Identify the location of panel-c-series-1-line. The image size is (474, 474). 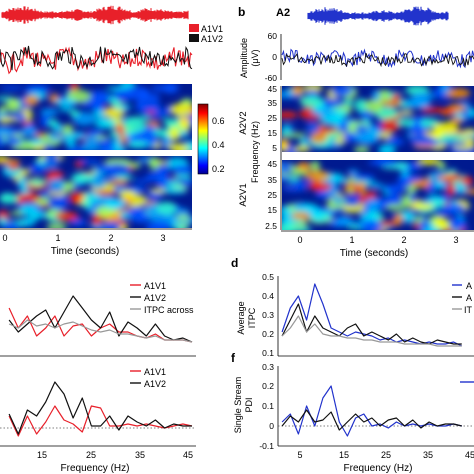
(100, 319).